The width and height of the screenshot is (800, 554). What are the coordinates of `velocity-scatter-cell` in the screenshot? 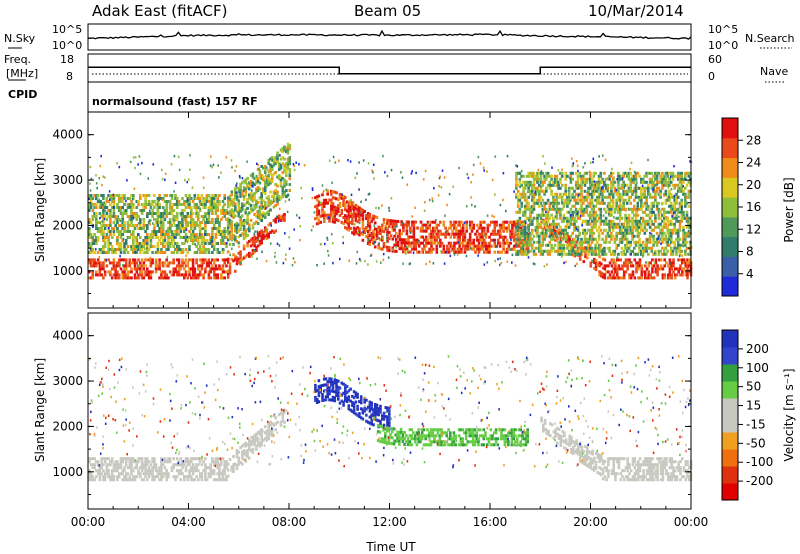 It's located at (89, 474).